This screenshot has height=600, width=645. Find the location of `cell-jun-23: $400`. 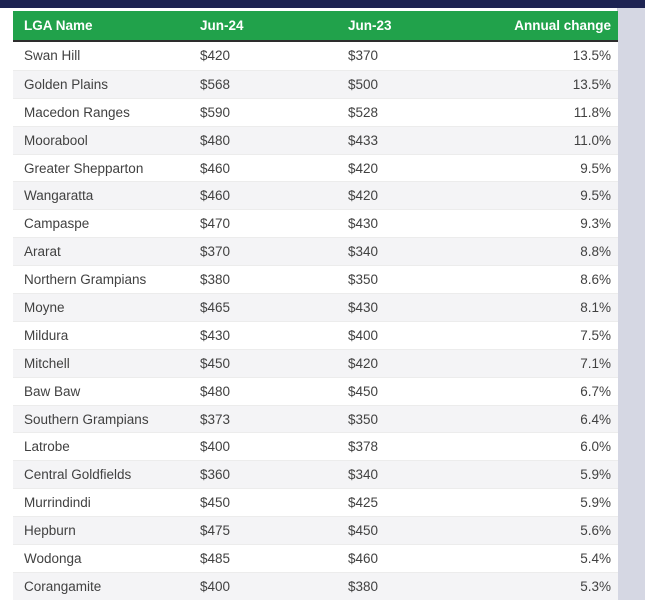

cell-jun-23: $400 is located at coordinates (363, 335).